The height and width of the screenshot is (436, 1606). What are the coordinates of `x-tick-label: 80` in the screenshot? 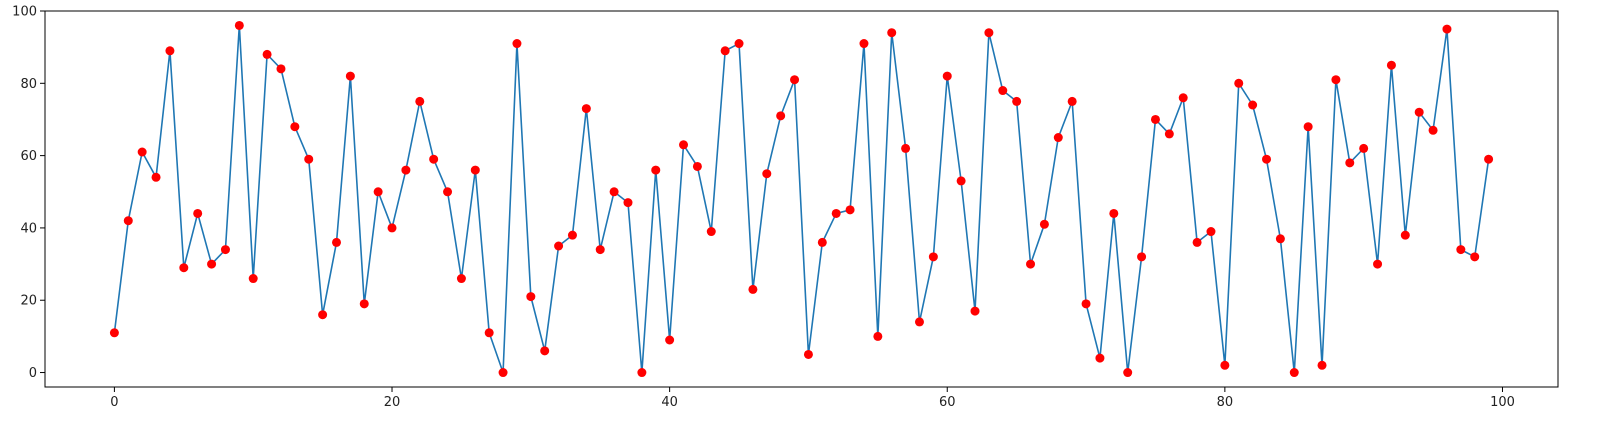 It's located at (1225, 402).